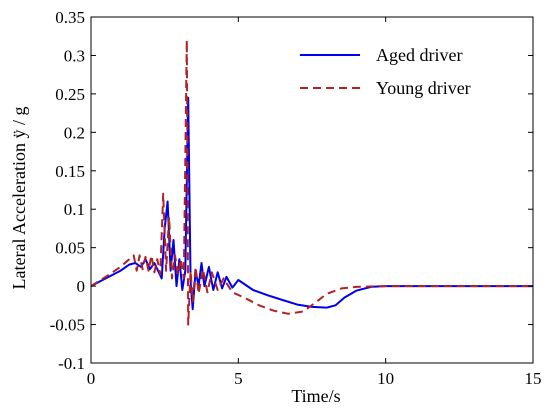  I want to click on x-tick-label: 5, so click(238, 378).